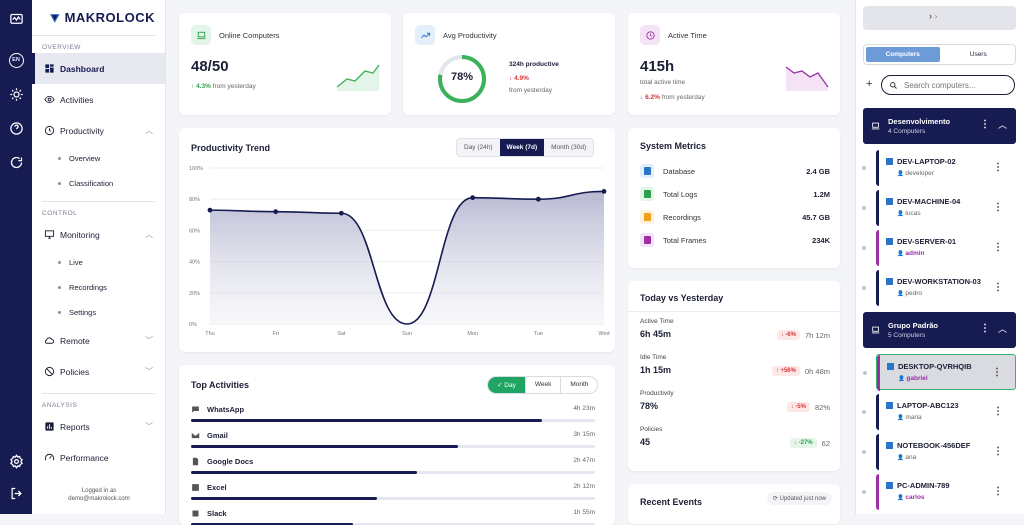 This screenshot has height=525, width=1024. What do you see at coordinates (978, 54) in the screenshot?
I see `tab-users: Users` at bounding box center [978, 54].